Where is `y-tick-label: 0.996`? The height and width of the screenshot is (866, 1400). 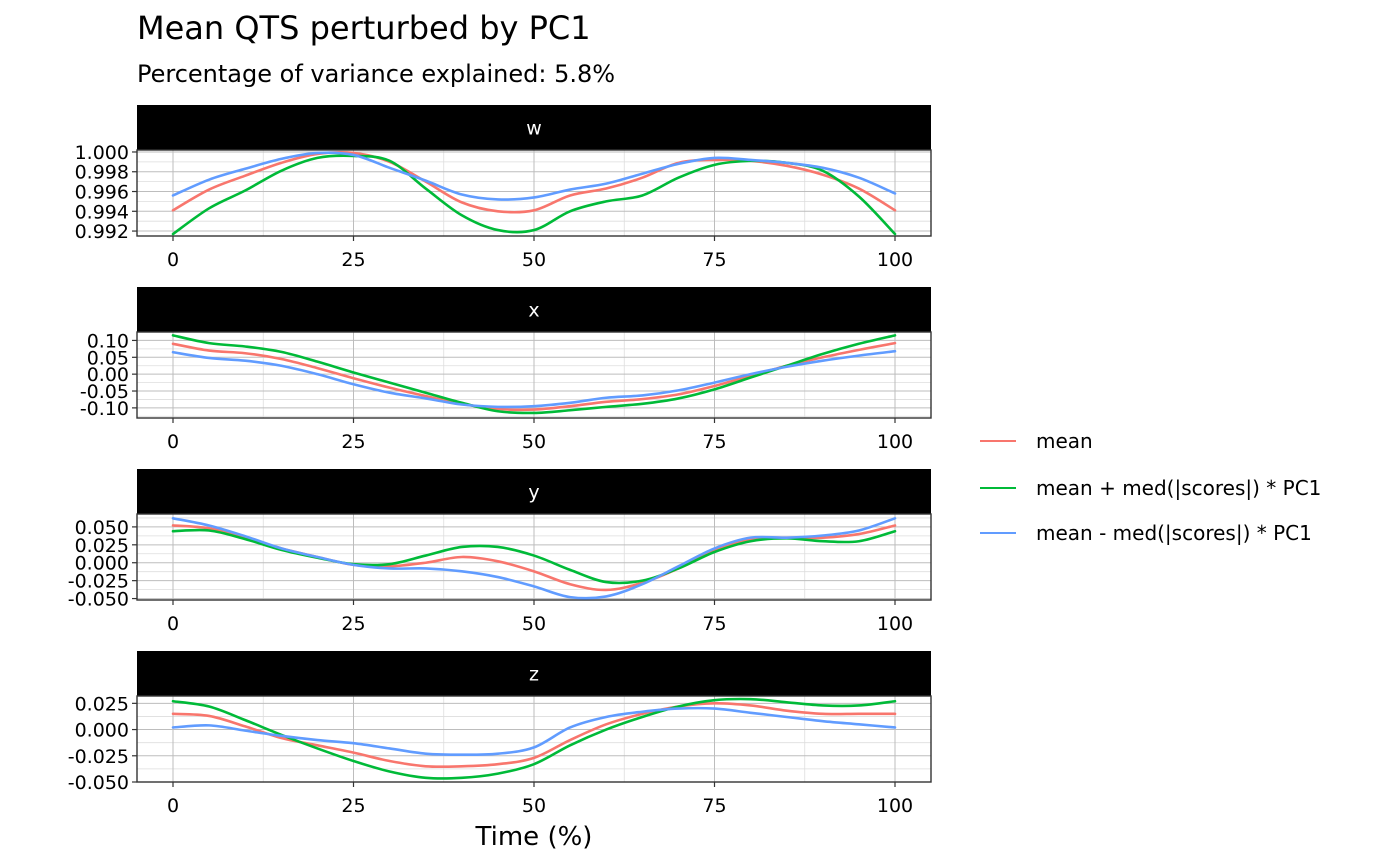
y-tick-label: 0.996 is located at coordinates (102, 193).